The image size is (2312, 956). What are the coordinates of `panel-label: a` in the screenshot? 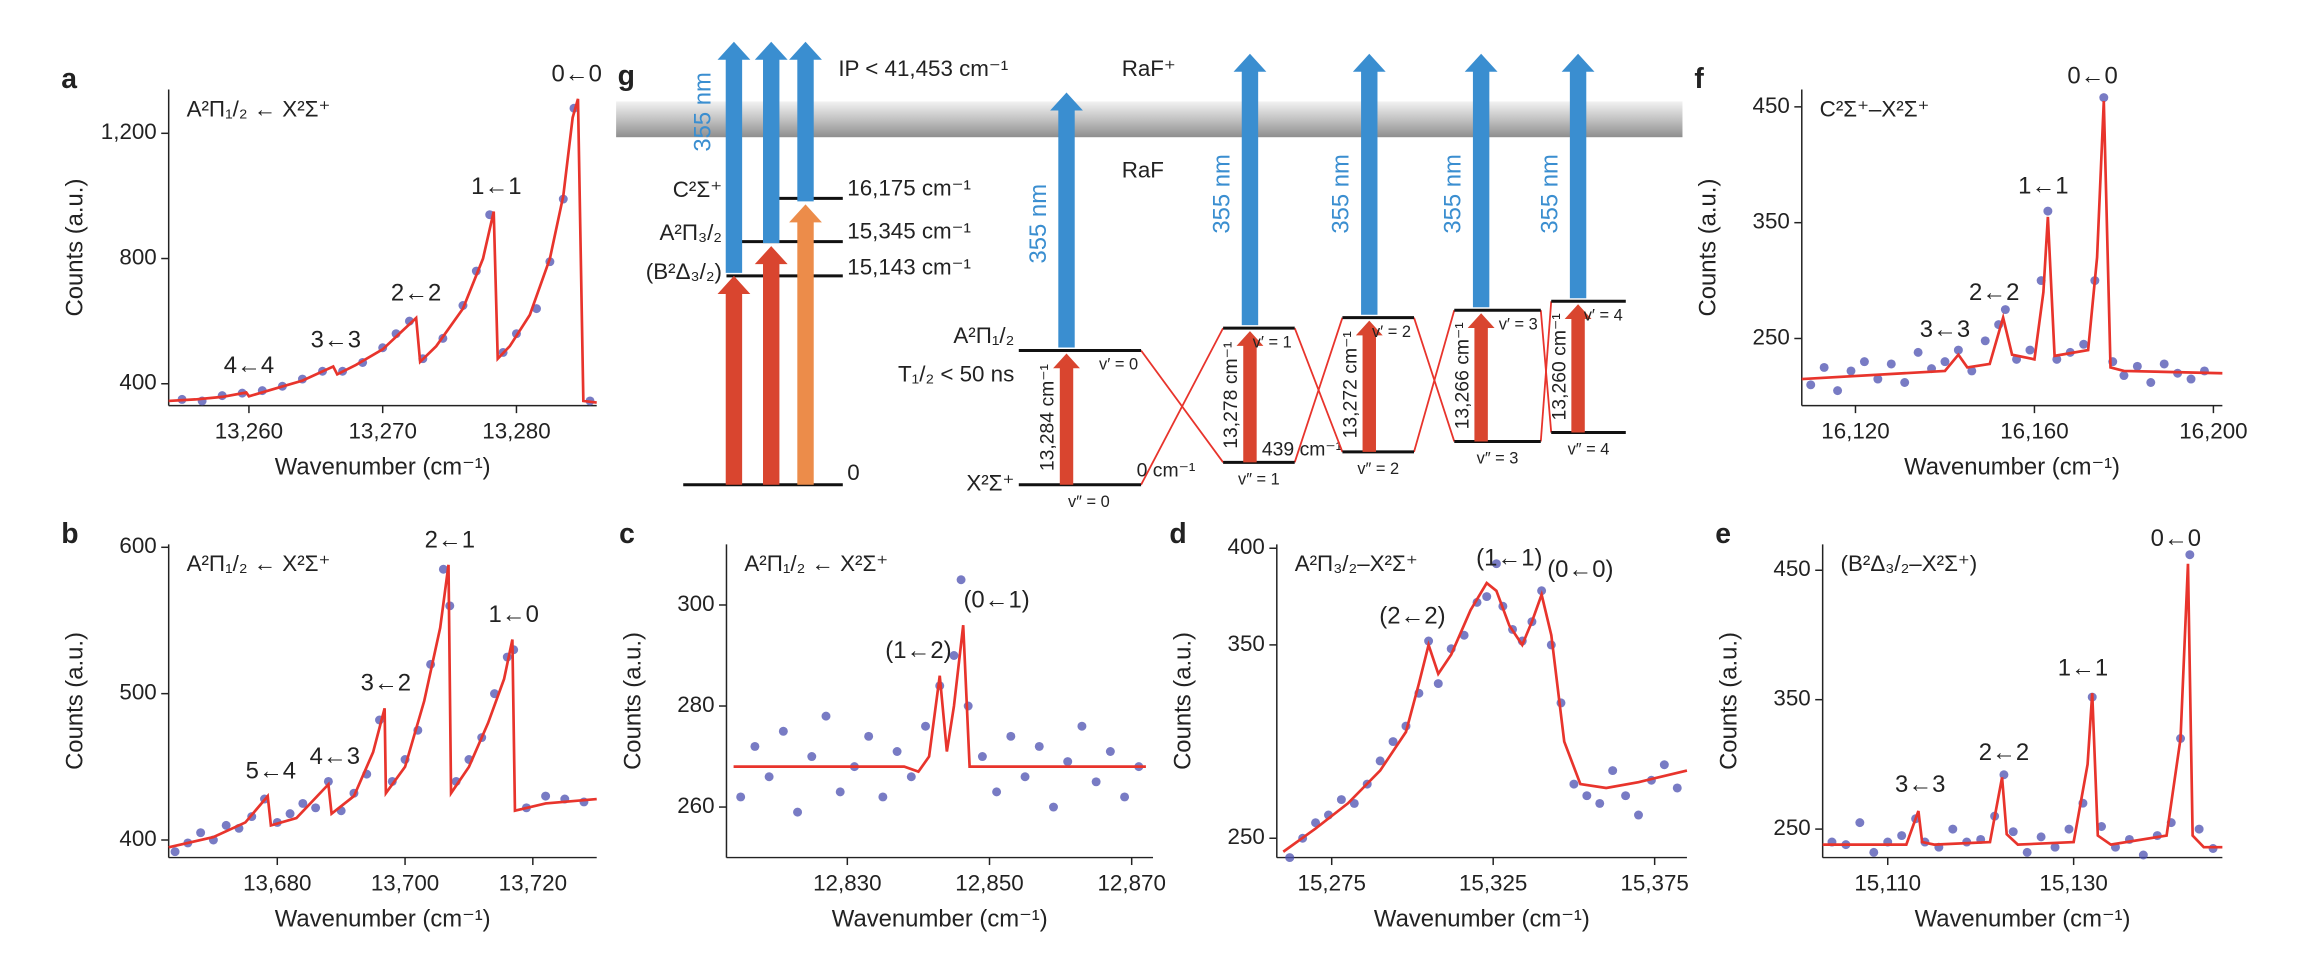 It's located at (69, 79).